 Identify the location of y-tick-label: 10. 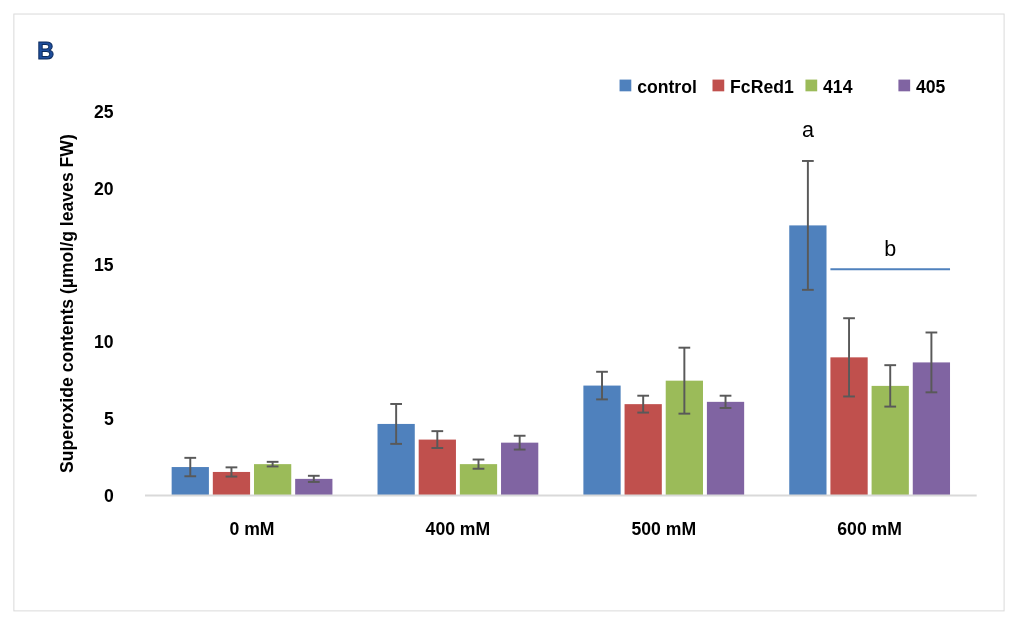
(104, 342).